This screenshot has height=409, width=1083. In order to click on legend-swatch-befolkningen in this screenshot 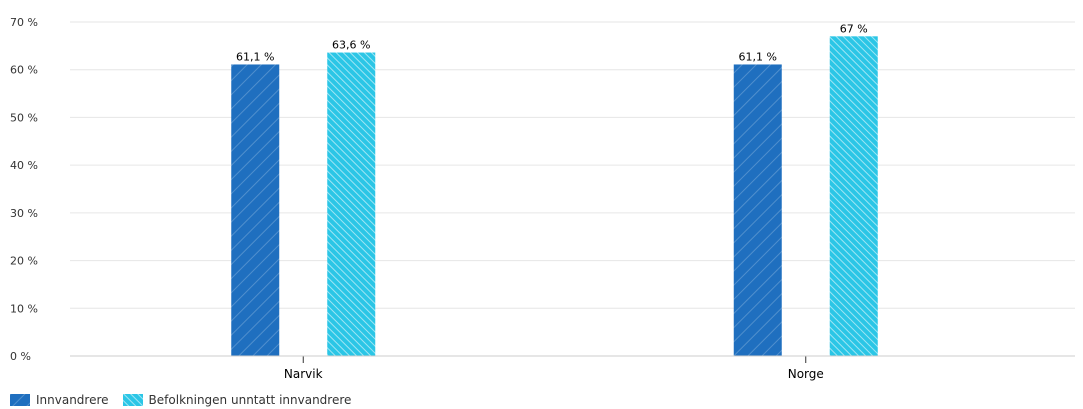, I will do `click(132, 400)`.